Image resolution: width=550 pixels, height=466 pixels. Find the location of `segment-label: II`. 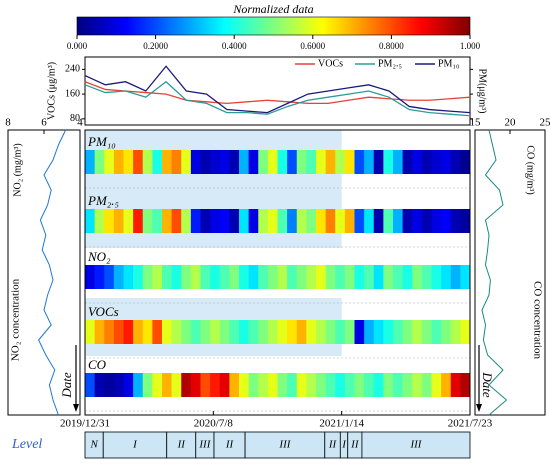

segment-label: II is located at coordinates (182, 445).